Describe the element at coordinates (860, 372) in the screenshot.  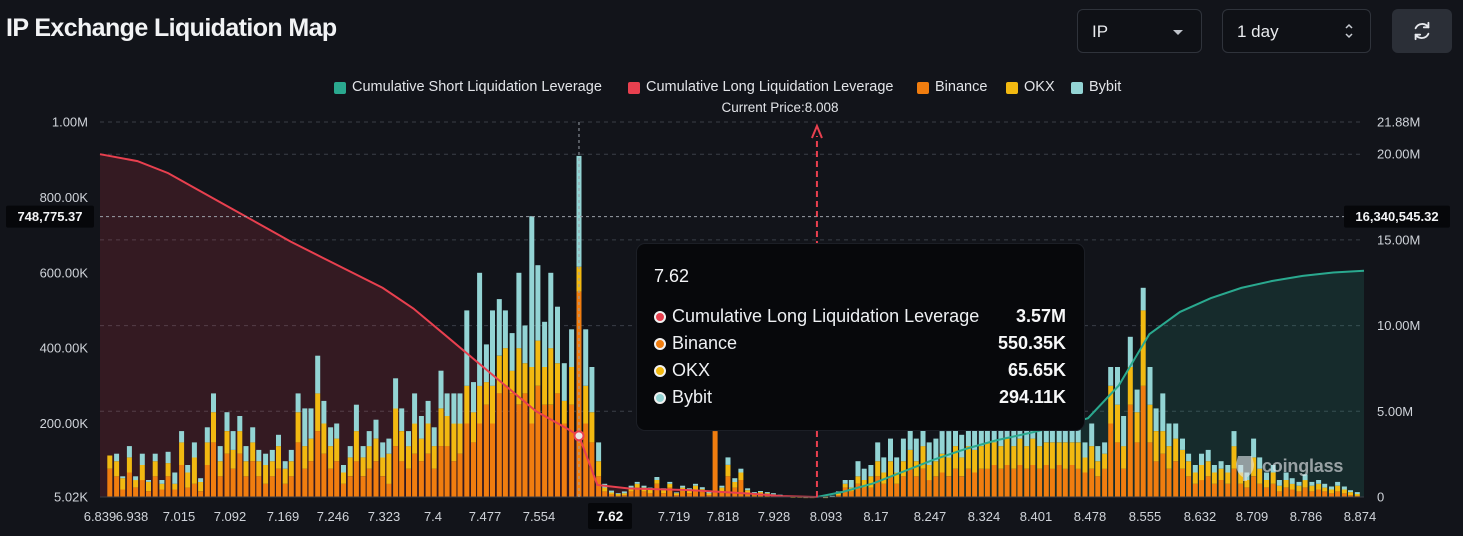
I see `tooltip-row: OKX 65.65K` at that location.